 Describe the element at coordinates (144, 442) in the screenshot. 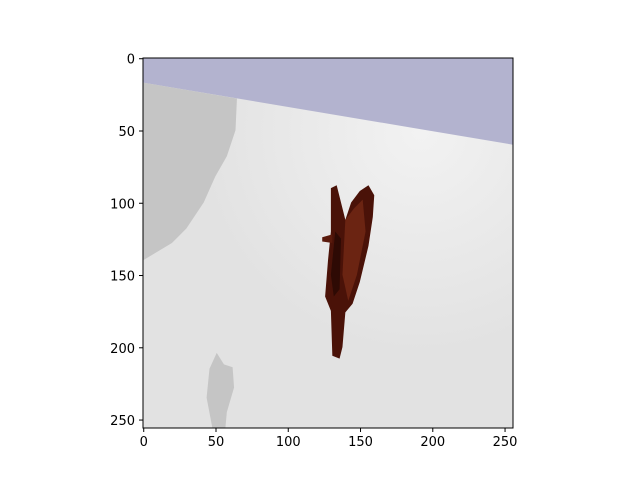

I see `x-tick-label: 0` at that location.